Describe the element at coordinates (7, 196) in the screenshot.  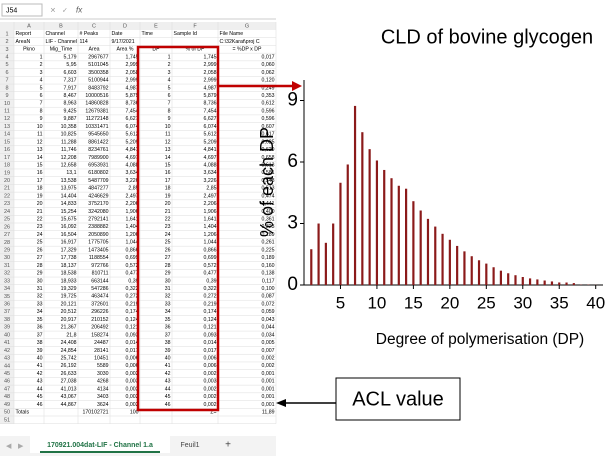
I see `row-header: 22` at that location.